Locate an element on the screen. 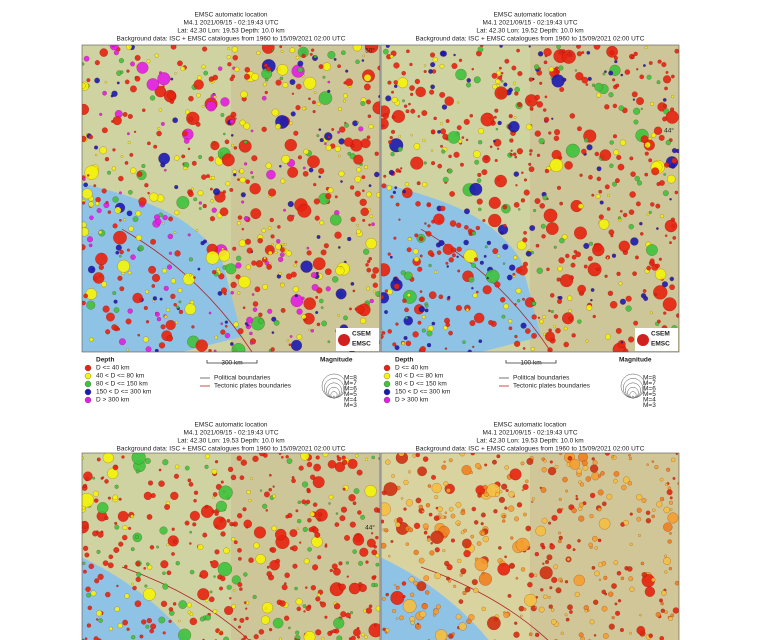 Image resolution: width=769 pixels, height=640 pixels. legend-swatch is located at coordinates (88, 384).